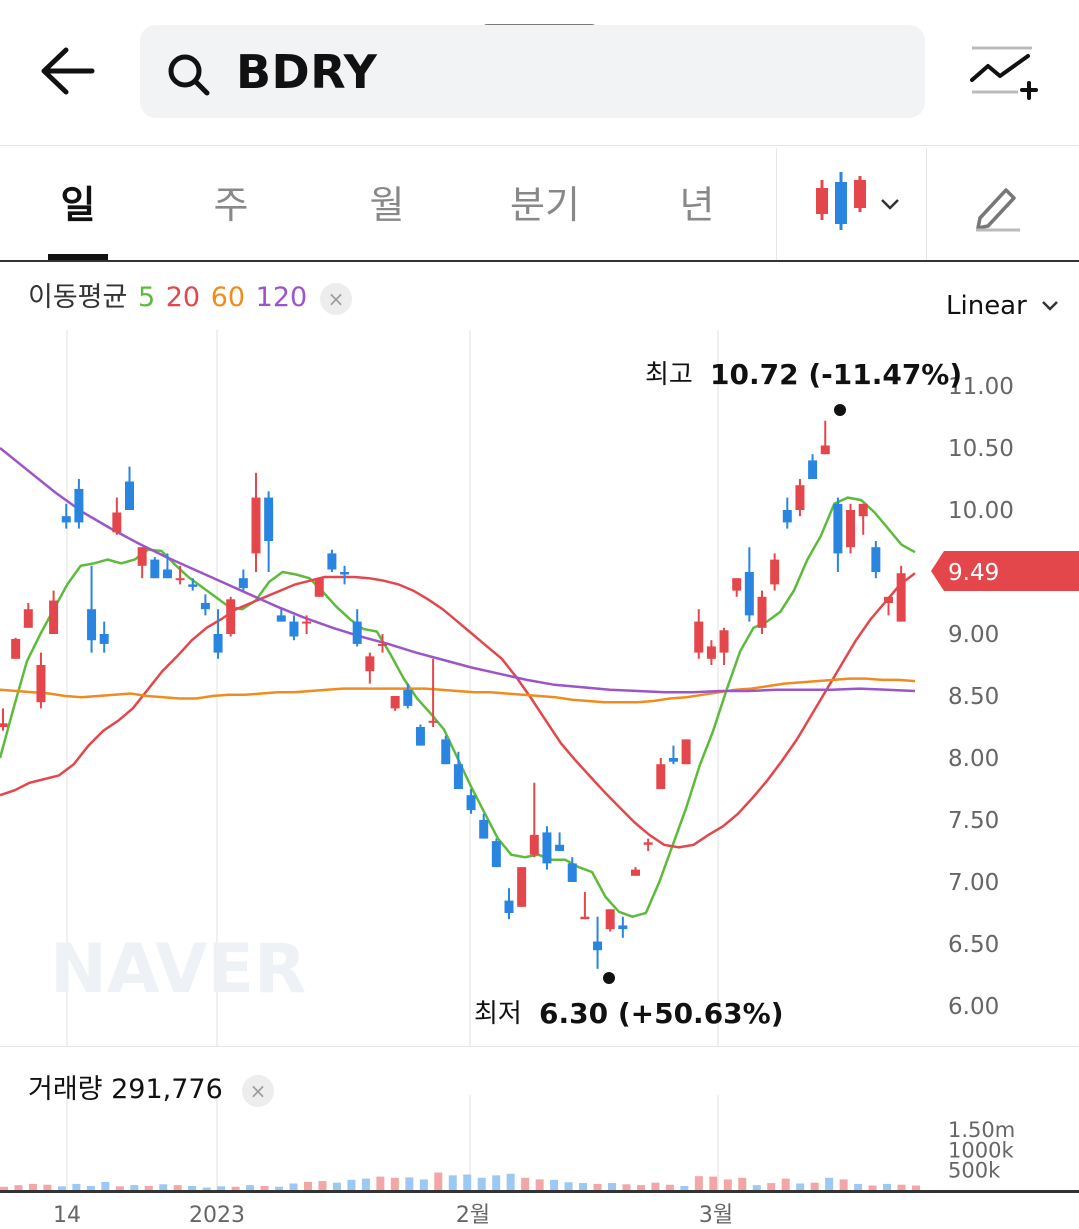 The height and width of the screenshot is (1229, 1079). Describe the element at coordinates (228, 297) in the screenshot. I see `ma-period-60: 60` at that location.